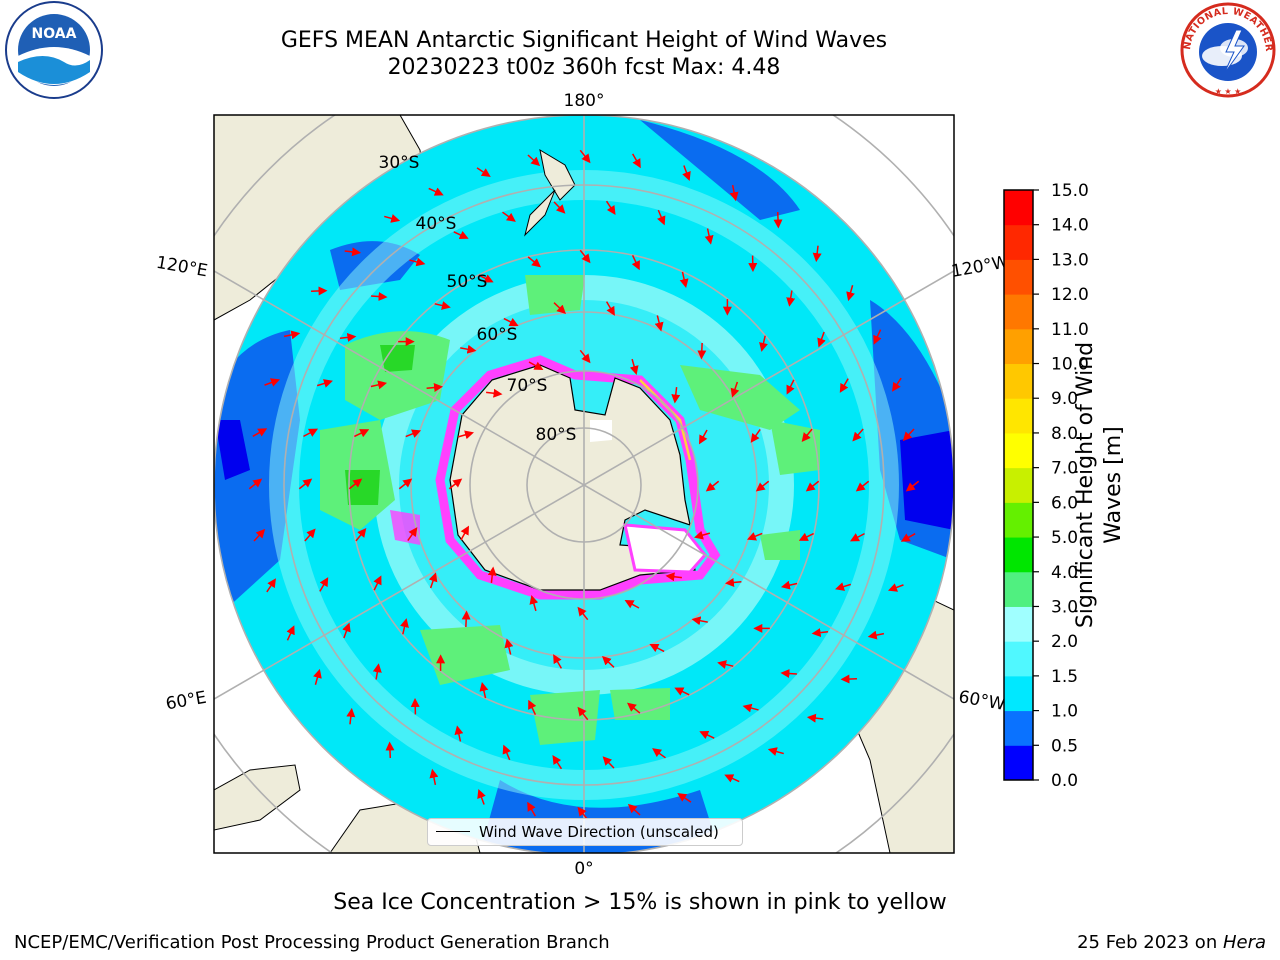 This screenshot has height=960, width=1280. What do you see at coordinates (584, 67) in the screenshot?
I see `title-line-2: 20230223 t00z 360h fcst Max: 4.48` at bounding box center [584, 67].